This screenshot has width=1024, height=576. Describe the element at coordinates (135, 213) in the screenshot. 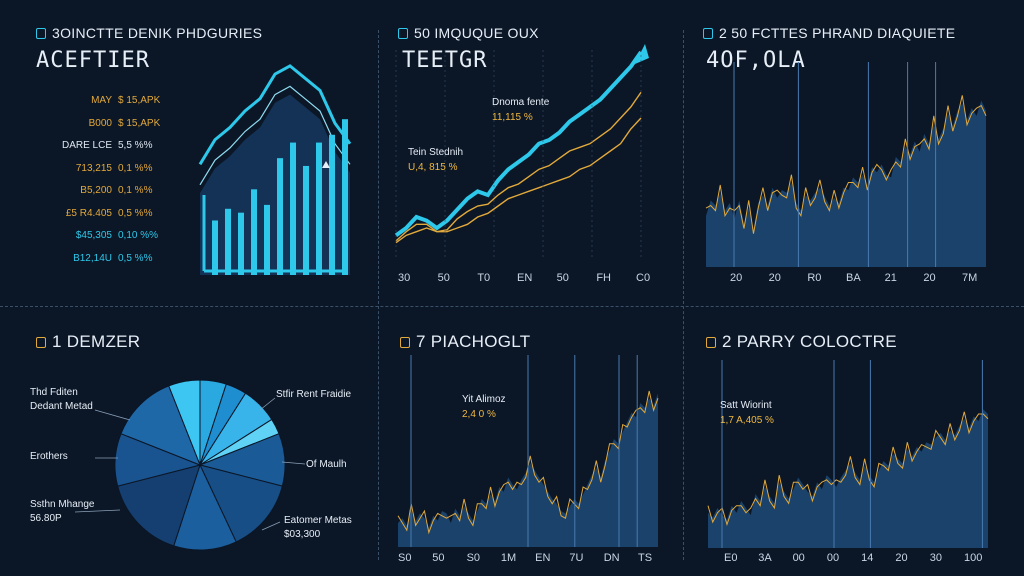

I see `list-value: 0,5 %%` at that location.